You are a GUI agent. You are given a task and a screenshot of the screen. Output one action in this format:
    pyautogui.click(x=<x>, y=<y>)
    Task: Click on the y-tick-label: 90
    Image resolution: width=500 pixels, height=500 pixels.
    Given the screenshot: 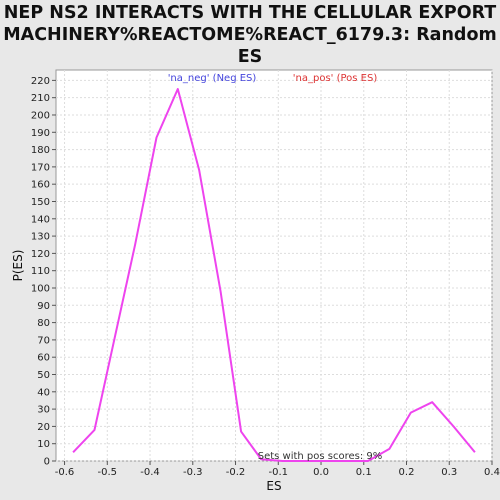 What is the action you would take?
    pyautogui.click(x=43, y=306)
    